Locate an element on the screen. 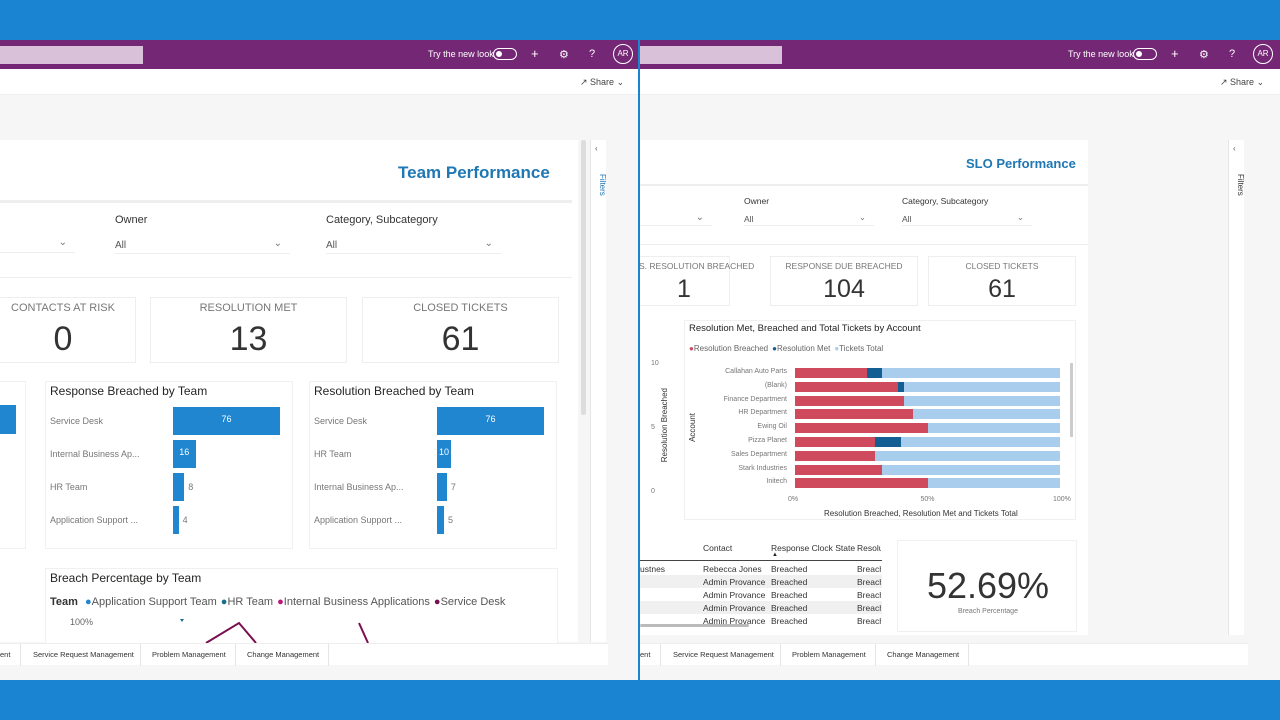 This screenshot has width=1280, height=720. column-header-resolution: Resolu is located at coordinates (869, 548).